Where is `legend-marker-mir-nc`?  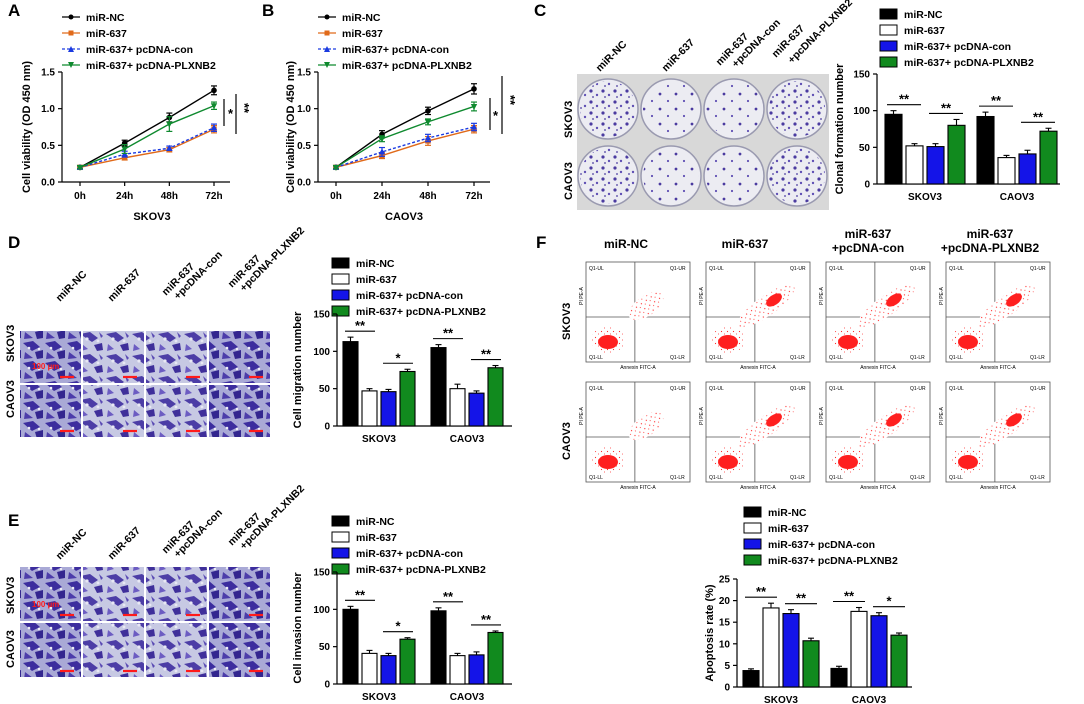
legend-marker-mir-nc is located at coordinates (71, 17).